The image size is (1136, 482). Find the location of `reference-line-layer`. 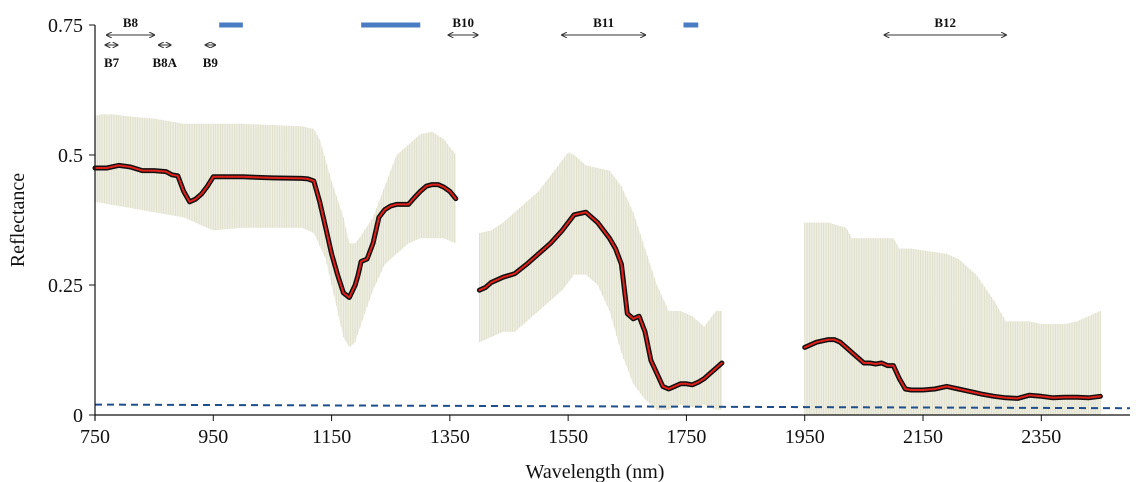

reference-line-layer is located at coordinates (612, 406).